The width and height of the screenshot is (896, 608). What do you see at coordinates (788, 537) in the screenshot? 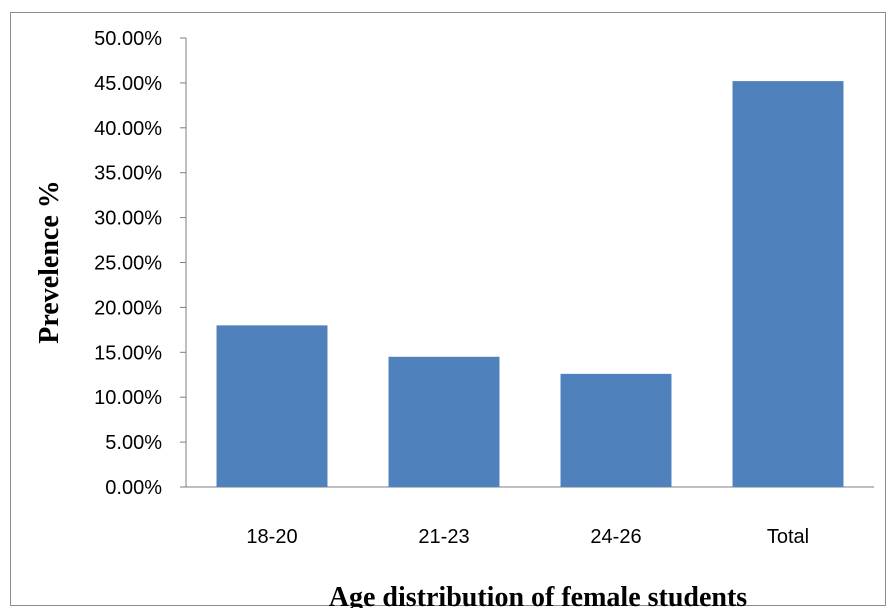
I see `x-tick-label: Total` at bounding box center [788, 537].